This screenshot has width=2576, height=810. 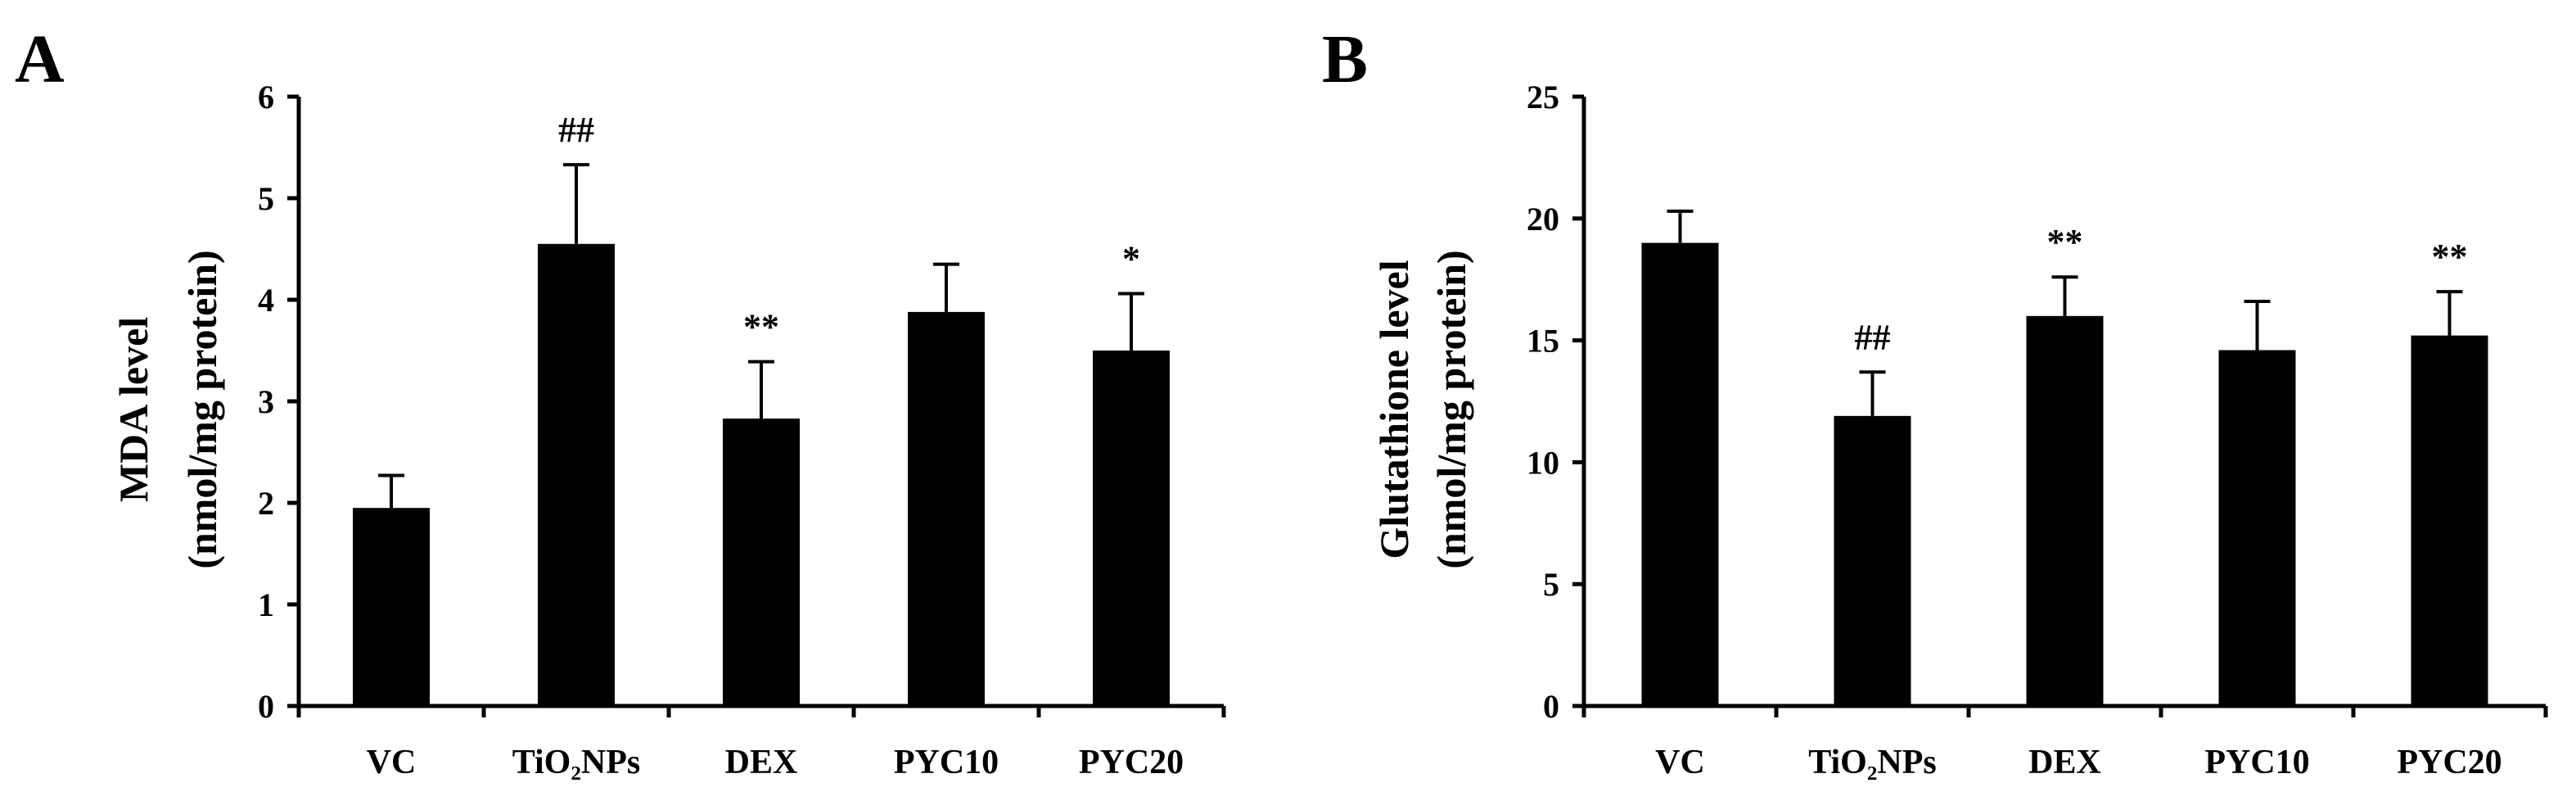 What do you see at coordinates (1131, 259) in the screenshot?
I see `significance-label-a-4: *` at bounding box center [1131, 259].